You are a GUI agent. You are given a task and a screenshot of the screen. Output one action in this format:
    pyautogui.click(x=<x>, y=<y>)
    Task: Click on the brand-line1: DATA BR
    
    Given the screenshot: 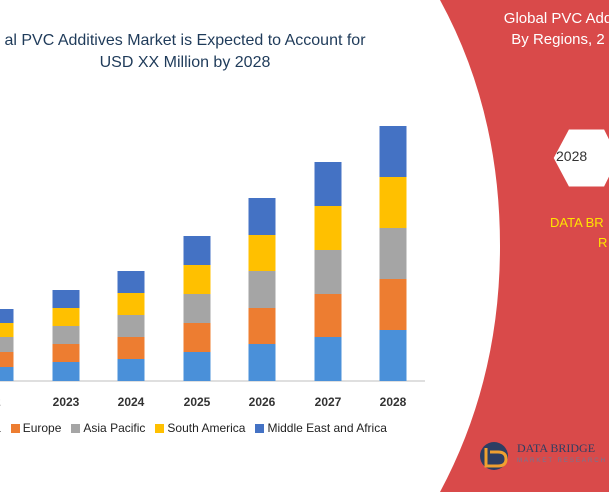 What is the action you would take?
    pyautogui.click(x=577, y=222)
    